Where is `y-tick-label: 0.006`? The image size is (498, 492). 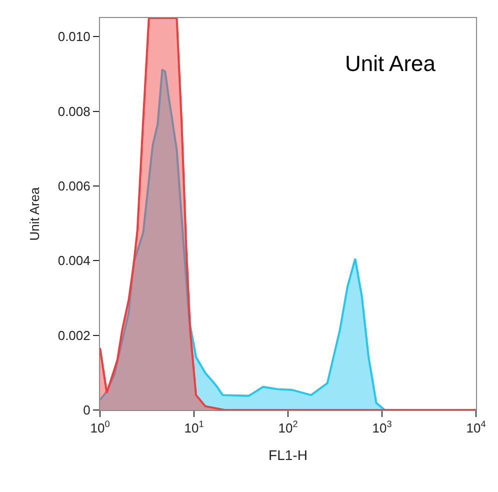
y-tick-label: 0.006 is located at coordinates (74, 186).